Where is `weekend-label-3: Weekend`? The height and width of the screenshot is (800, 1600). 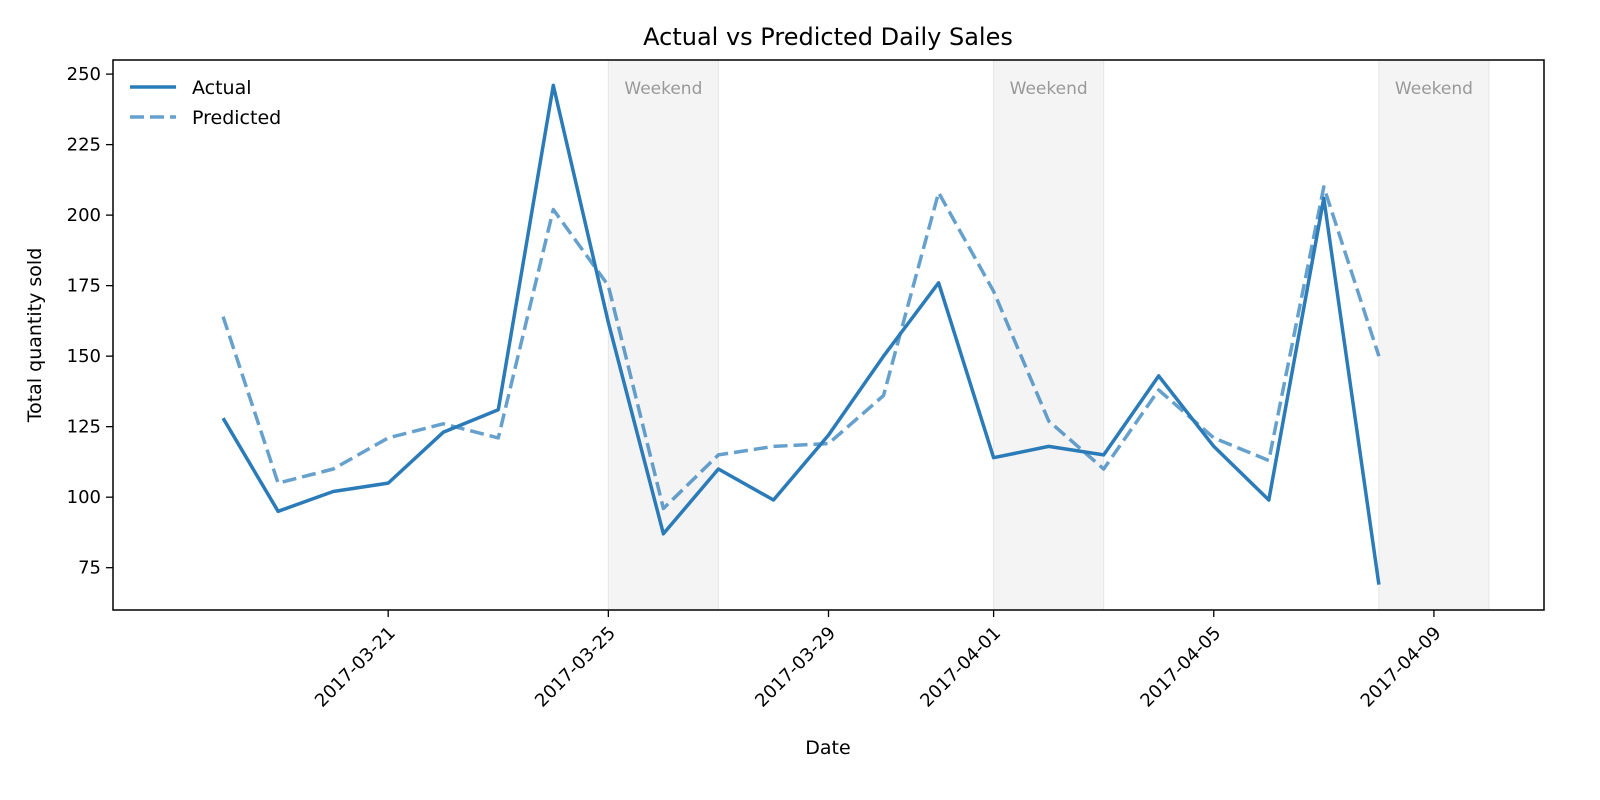 weekend-label-3: Weekend is located at coordinates (1434, 89).